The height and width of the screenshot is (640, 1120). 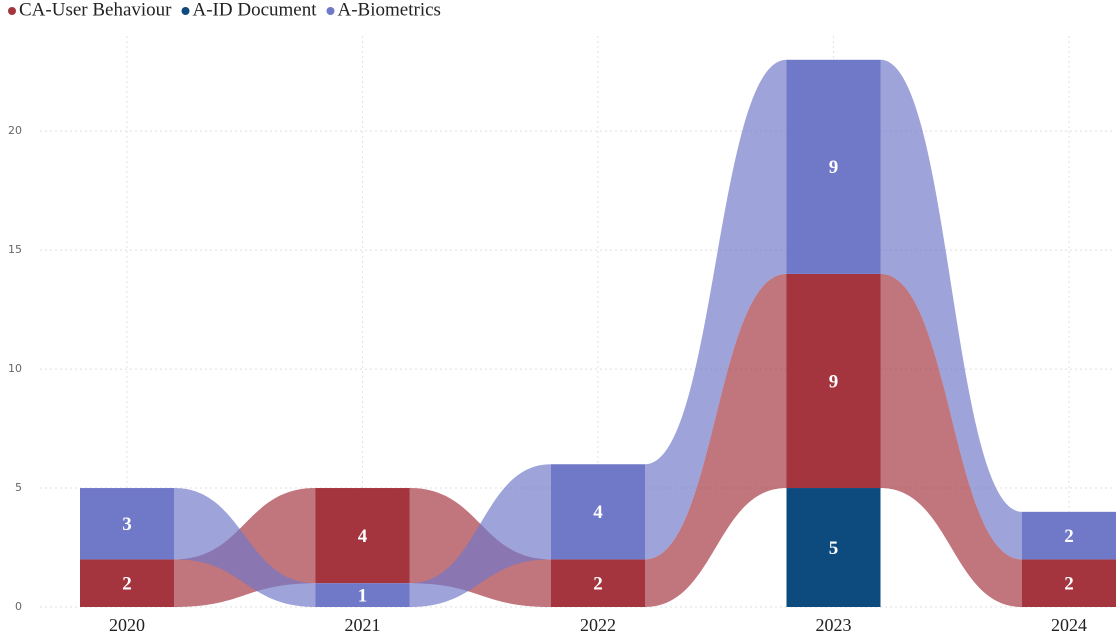 What do you see at coordinates (834, 625) in the screenshot?
I see `x-tick-label: 2023` at bounding box center [834, 625].